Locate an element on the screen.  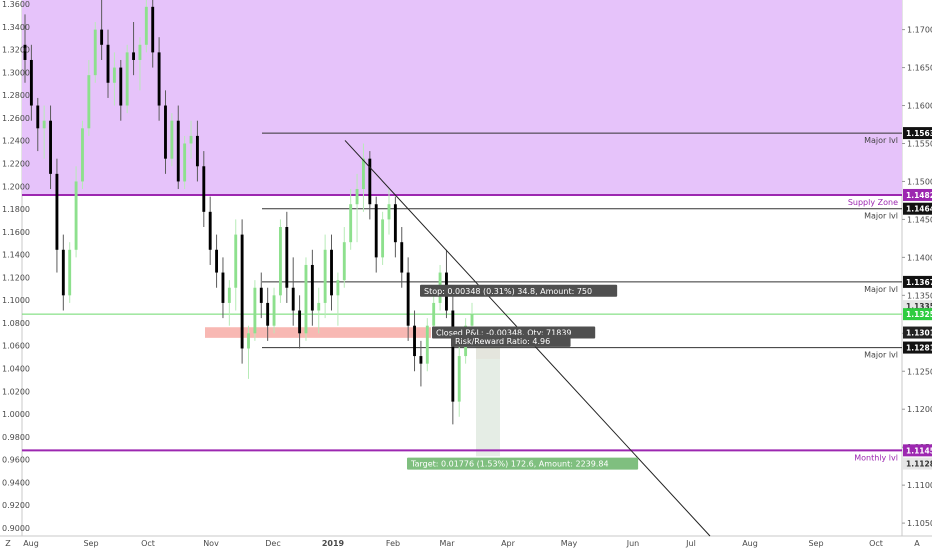
loss-highlight-band is located at coordinates (318, 332).